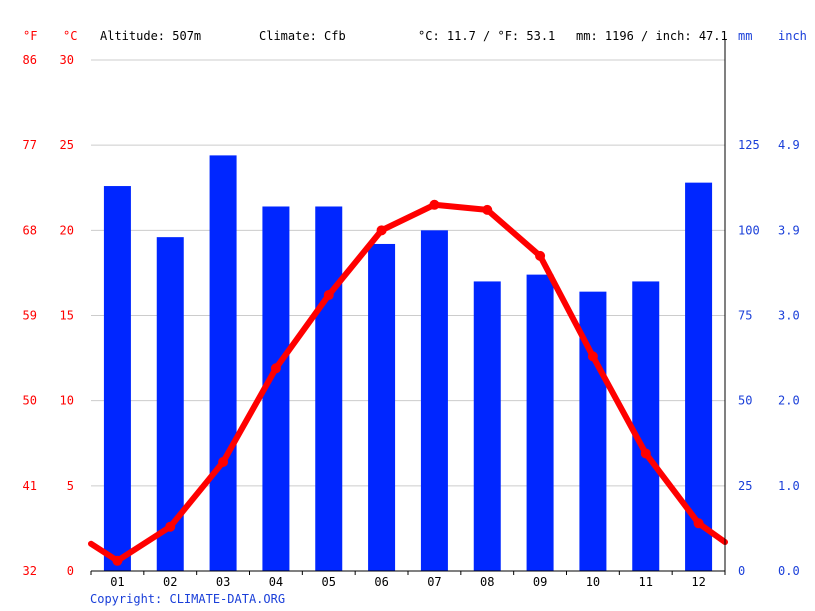  What do you see at coordinates (329, 582) in the screenshot?
I see `month-label-05: 05` at bounding box center [329, 582].